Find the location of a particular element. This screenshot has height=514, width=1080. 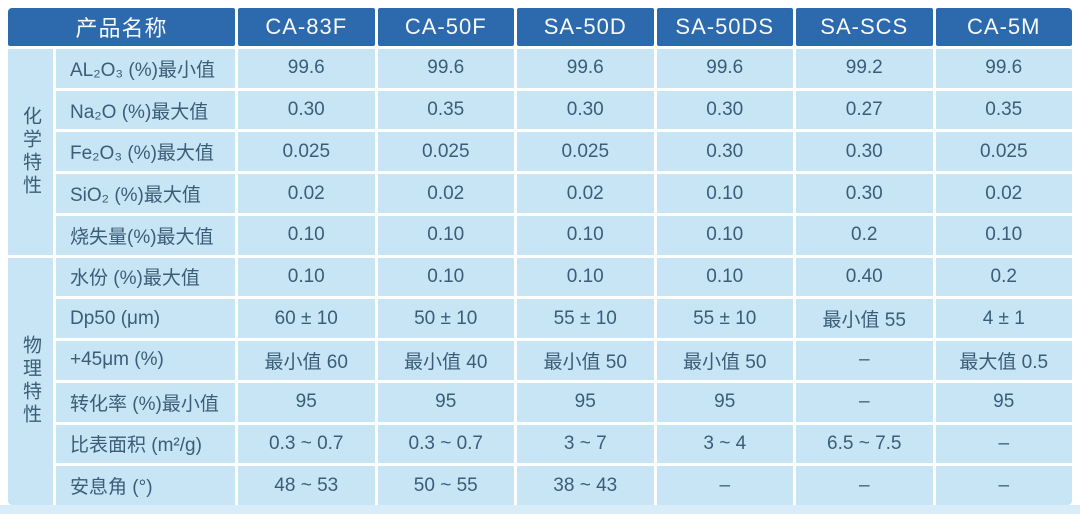

row-label: Fe₂O₃ (%)最大值 is located at coordinates (145, 152).